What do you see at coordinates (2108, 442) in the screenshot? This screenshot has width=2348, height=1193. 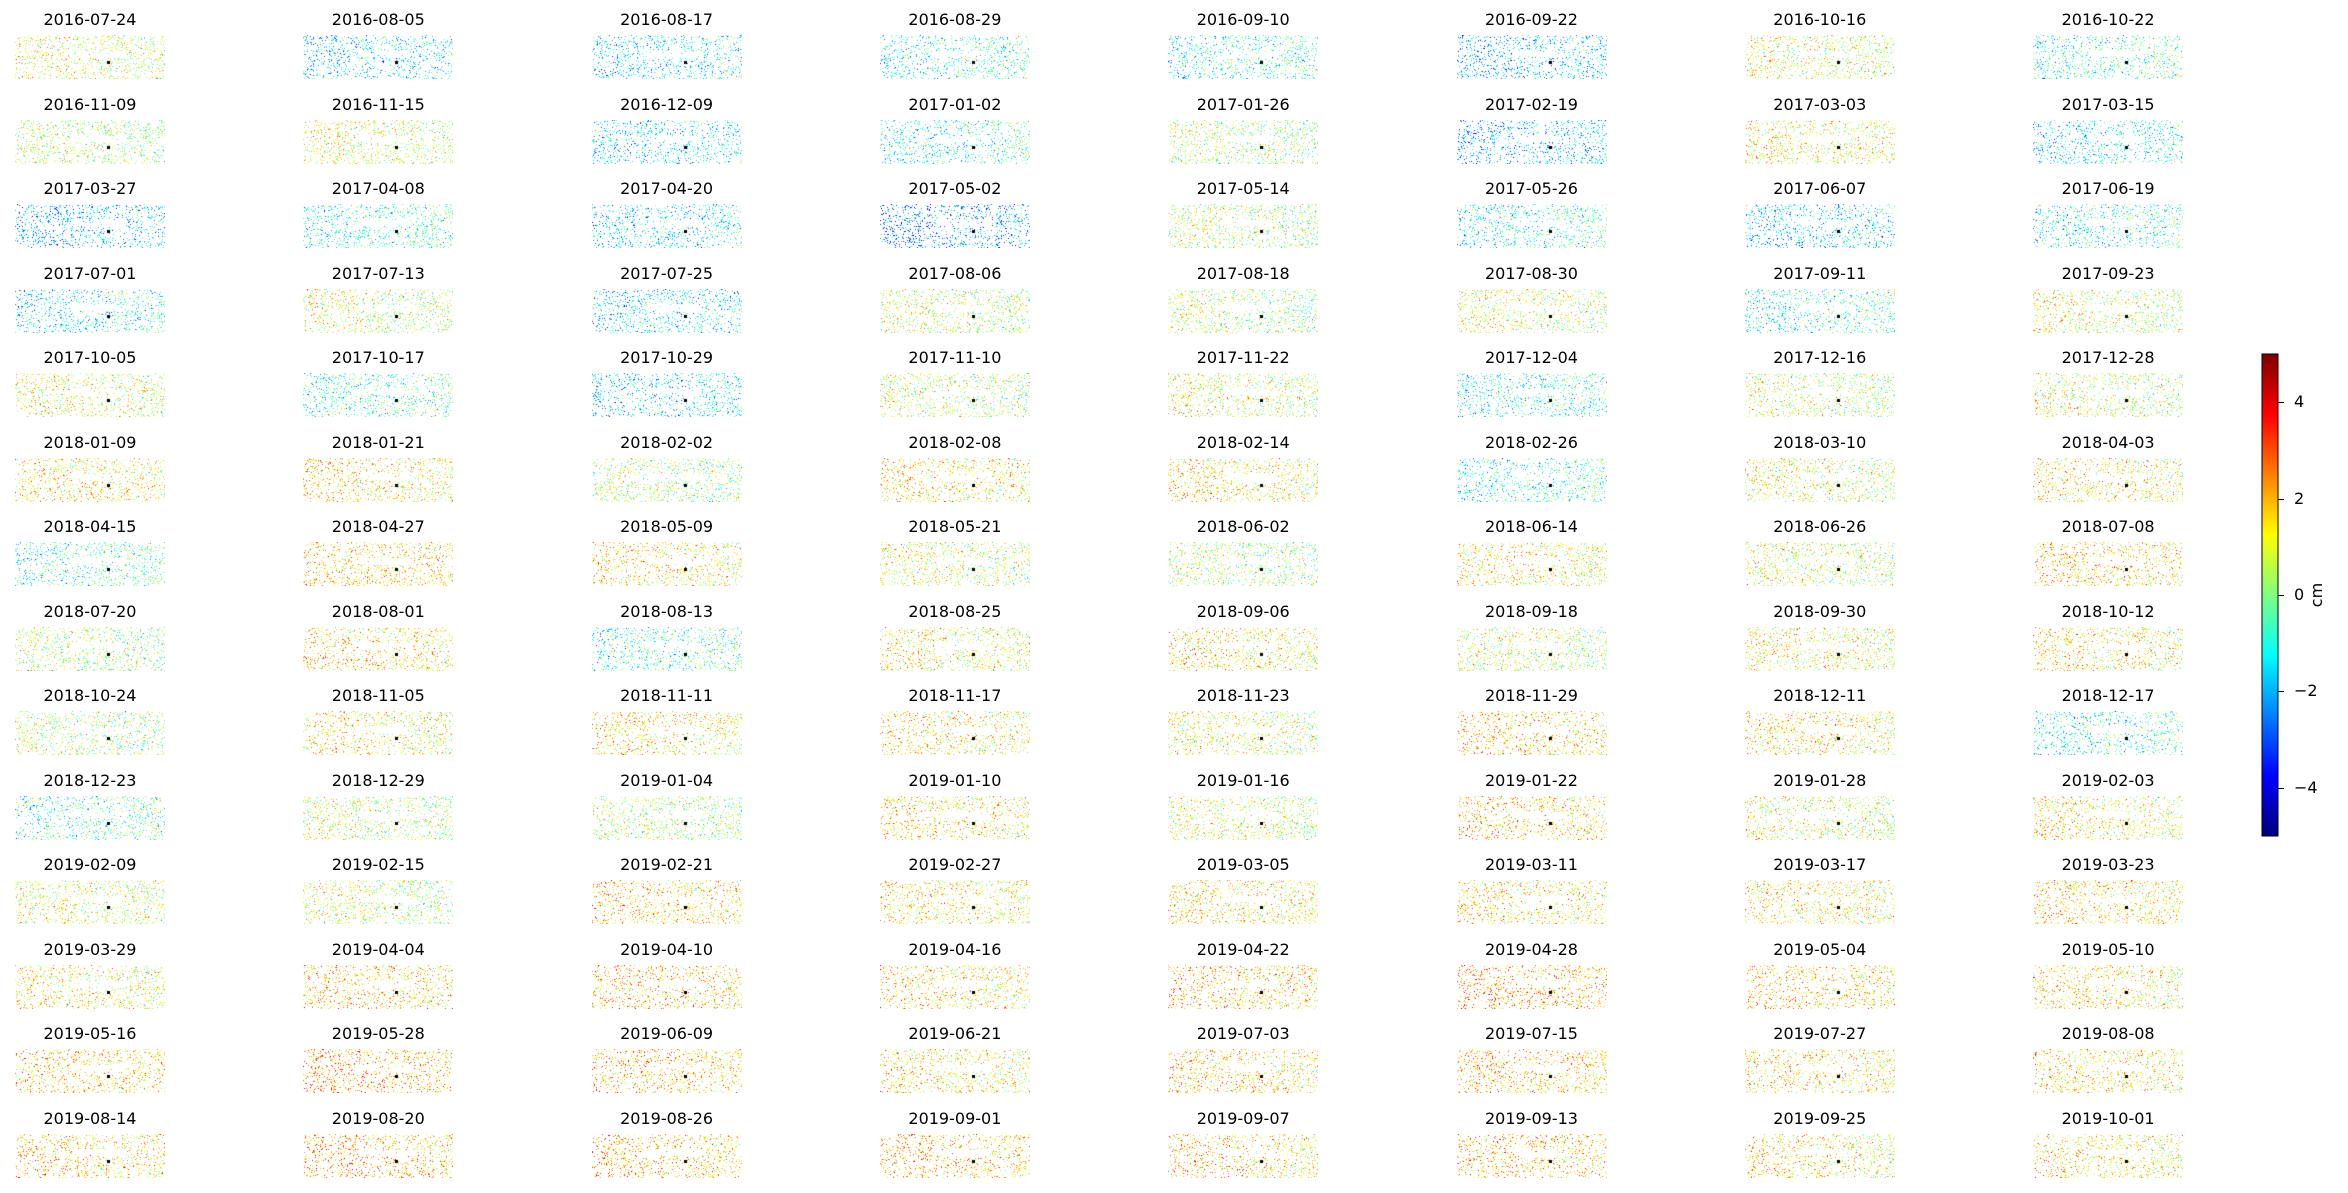 I see `panel-date-title: 2018-04-03` at bounding box center [2108, 442].